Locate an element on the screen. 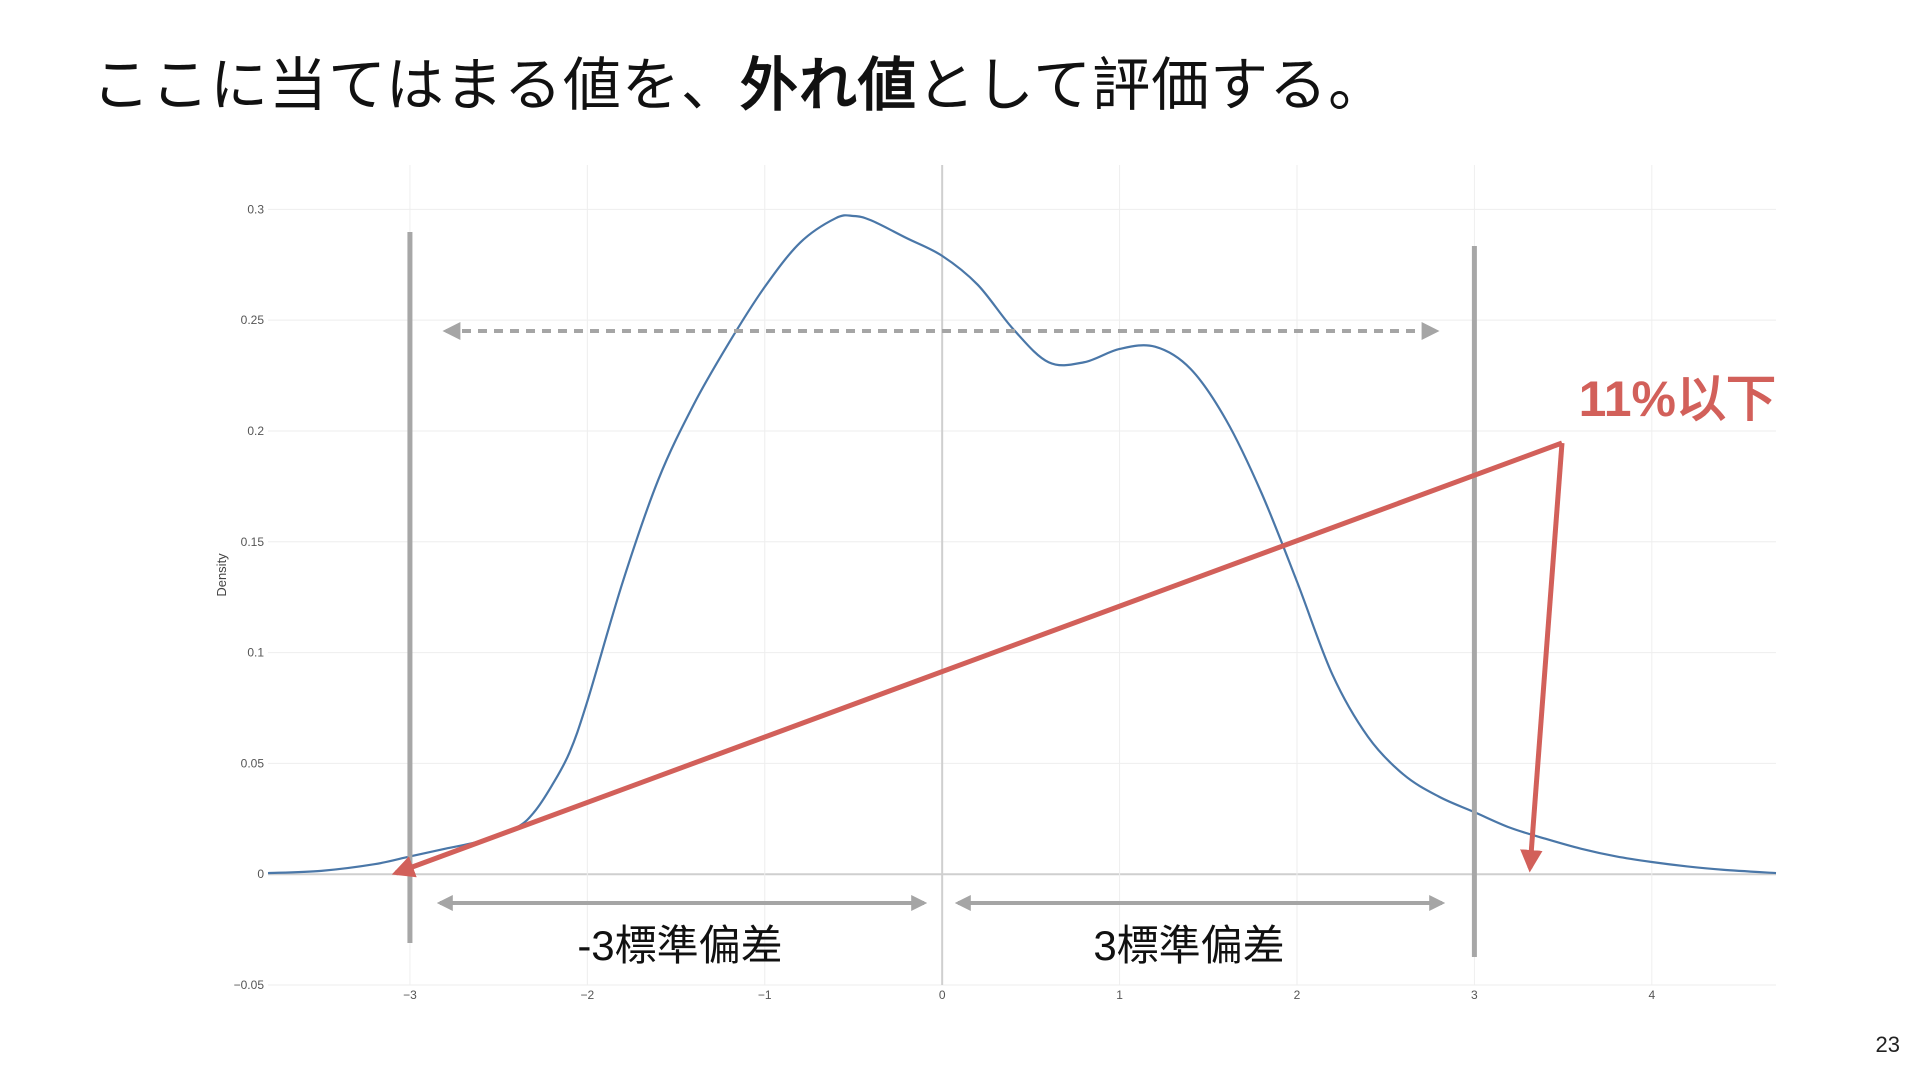  x-tick-label: 2 is located at coordinates (1297, 995).